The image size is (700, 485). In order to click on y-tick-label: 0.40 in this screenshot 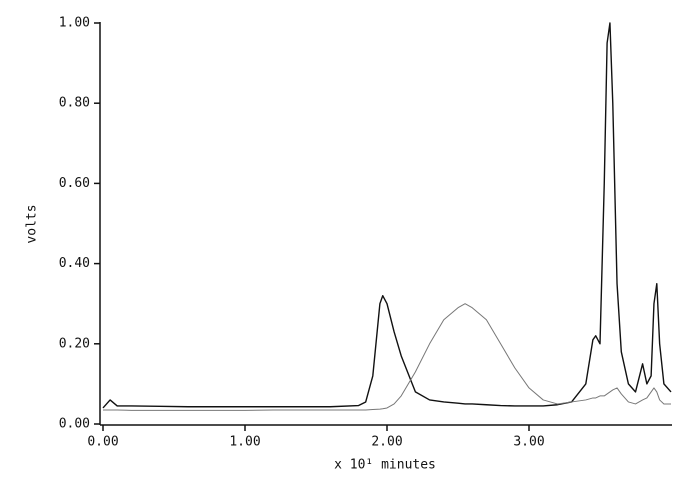, I will do `click(74, 263)`.